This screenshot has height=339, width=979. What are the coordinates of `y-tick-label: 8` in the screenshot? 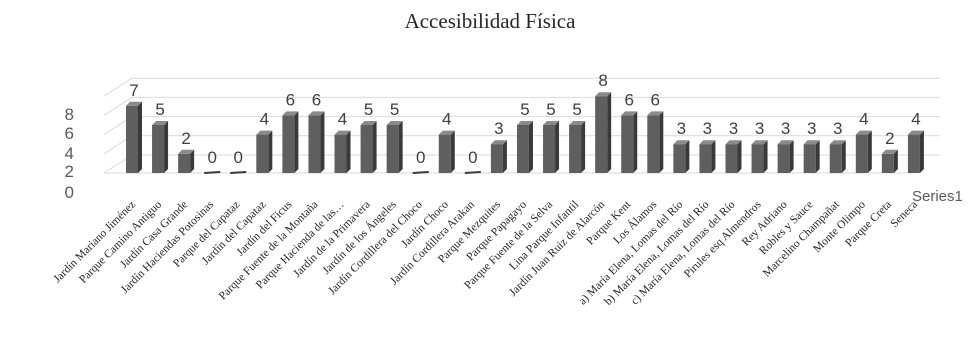 It's located at (69, 114).